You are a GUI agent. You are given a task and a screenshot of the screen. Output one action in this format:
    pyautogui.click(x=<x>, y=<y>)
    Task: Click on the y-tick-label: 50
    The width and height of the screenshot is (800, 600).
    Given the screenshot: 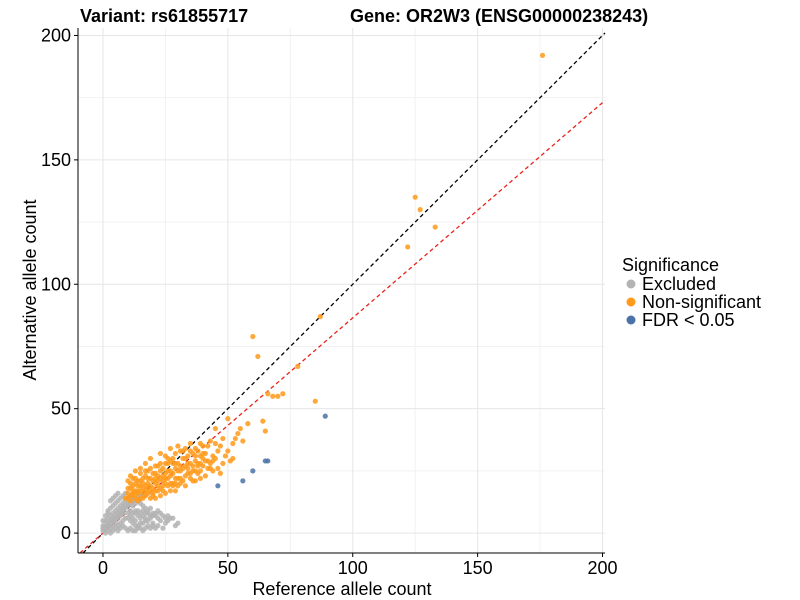 What is the action you would take?
    pyautogui.click(x=61, y=409)
    